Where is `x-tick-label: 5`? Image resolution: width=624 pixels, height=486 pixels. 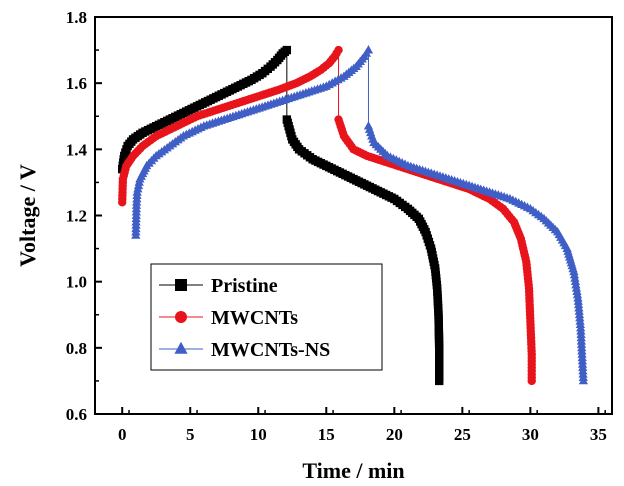
x-tick-label: 5 is located at coordinates (190, 434).